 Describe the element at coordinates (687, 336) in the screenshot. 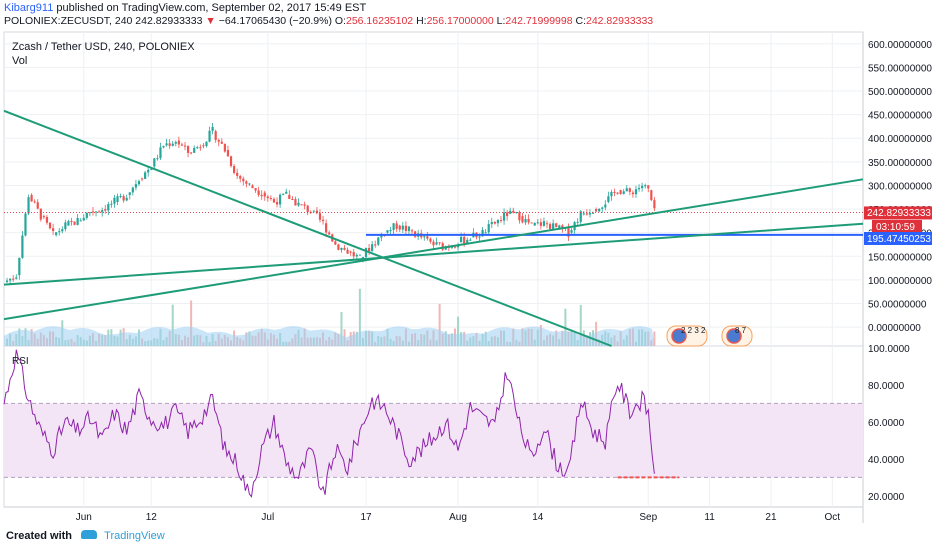

I see `event-badge-dividends: 2 2 3 2` at that location.